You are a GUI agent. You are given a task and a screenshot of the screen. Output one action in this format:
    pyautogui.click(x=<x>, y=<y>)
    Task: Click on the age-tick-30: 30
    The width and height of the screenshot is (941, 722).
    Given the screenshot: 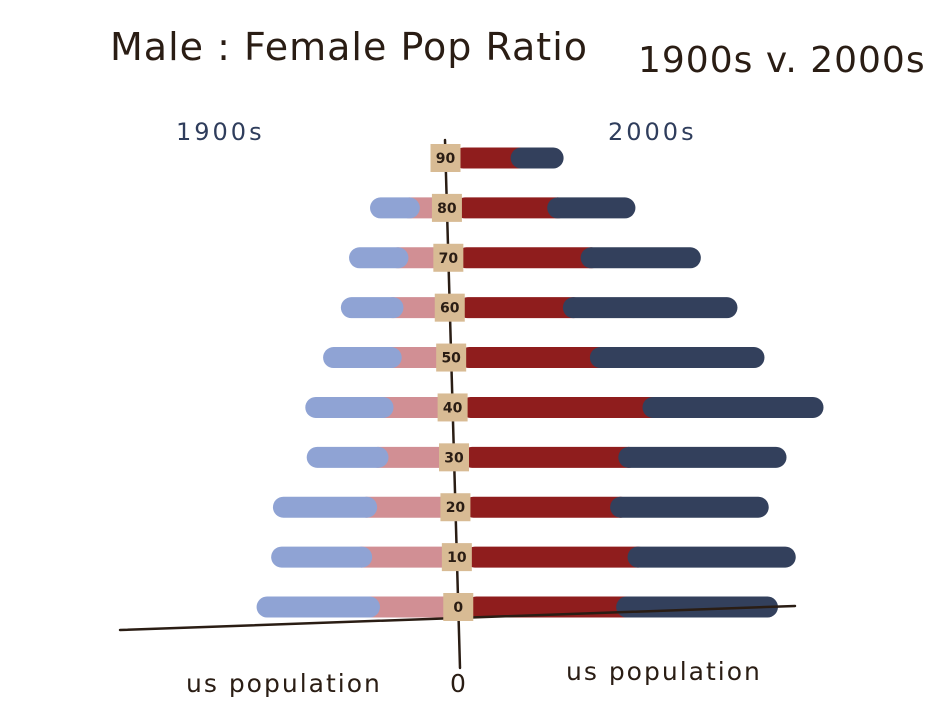 What is the action you would take?
    pyautogui.click(x=454, y=457)
    